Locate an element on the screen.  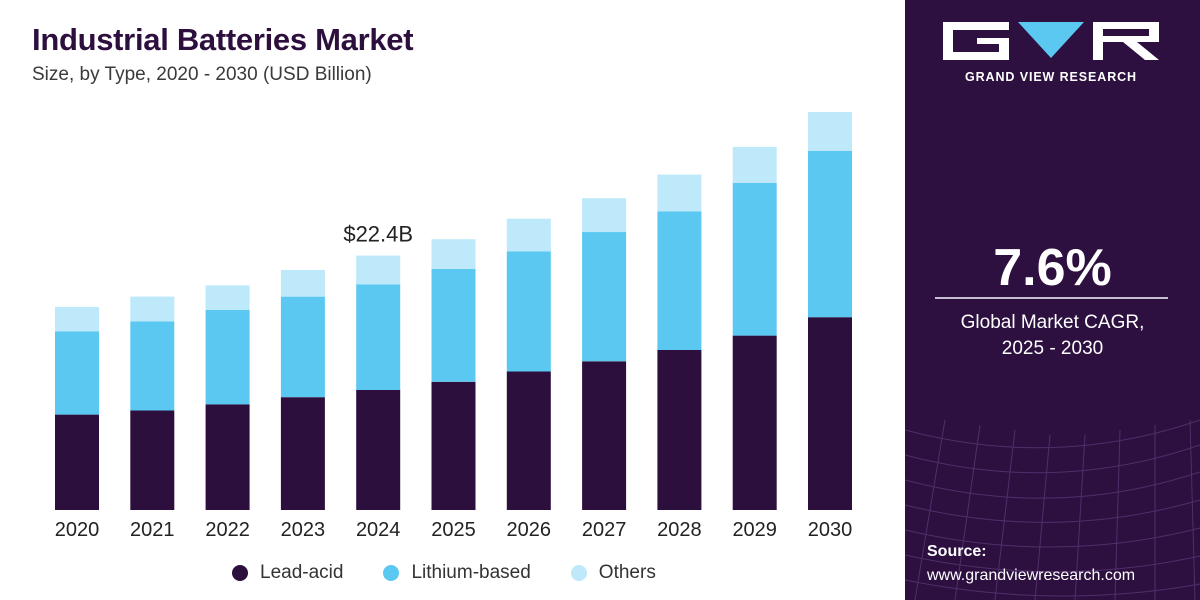
legend-item-lithium-based: Lithium-based is located at coordinates (457, 573).